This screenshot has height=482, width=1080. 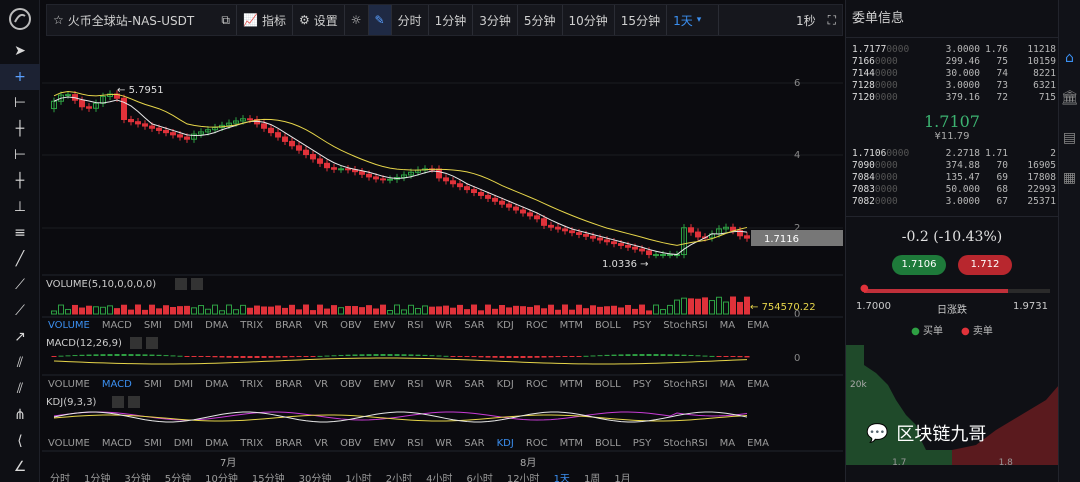 What do you see at coordinates (954, 97) in the screenshot?
I see `orderbook-row: 71200000 379.16 72 715` at bounding box center [954, 97].